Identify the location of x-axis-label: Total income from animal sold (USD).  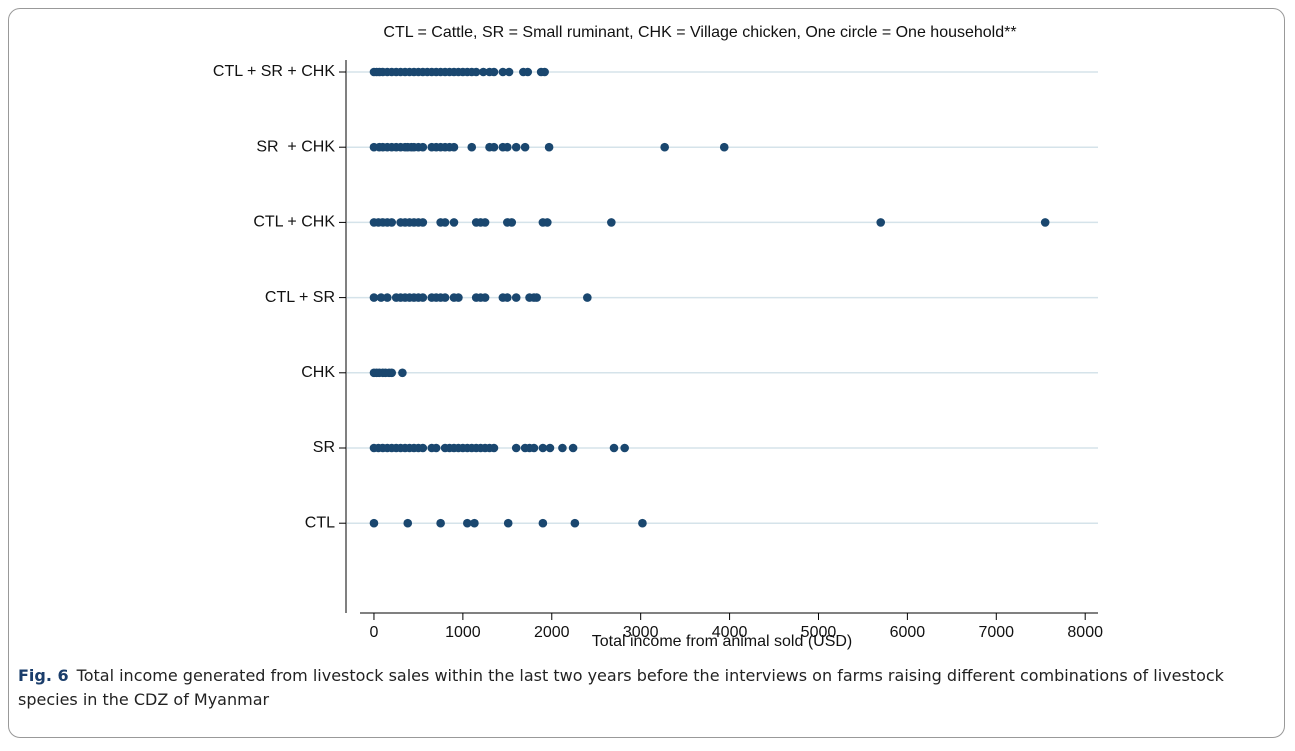
(722, 641).